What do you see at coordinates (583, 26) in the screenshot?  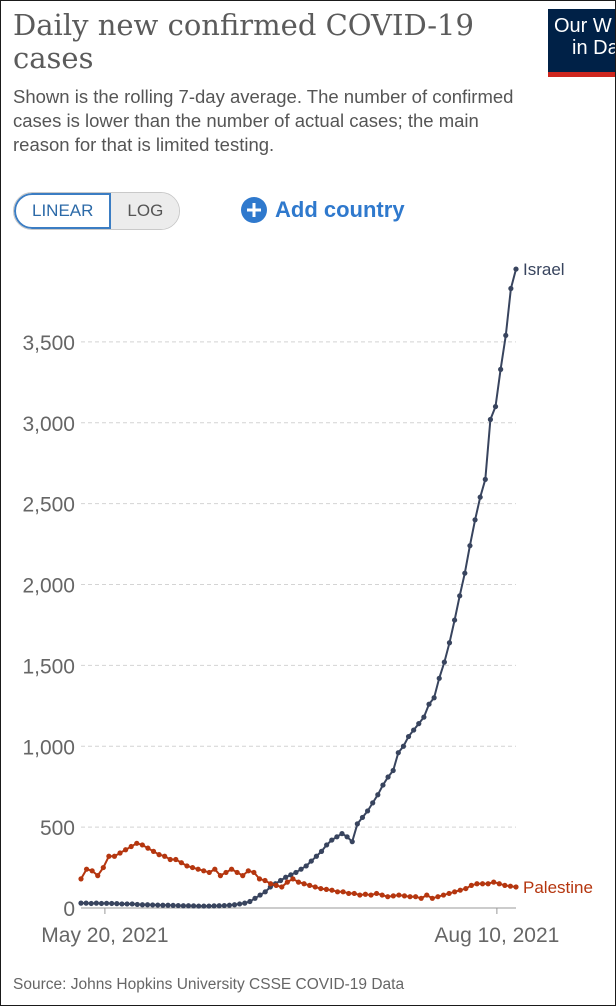 I see `logo-text-line1: Our W` at bounding box center [583, 26].